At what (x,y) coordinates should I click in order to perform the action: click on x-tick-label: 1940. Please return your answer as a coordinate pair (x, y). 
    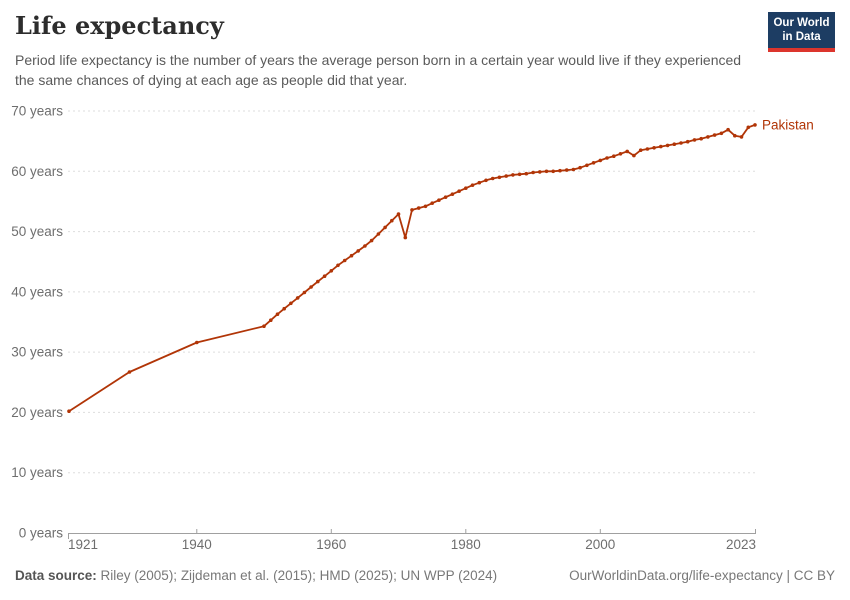
    Looking at the image, I should click on (197, 544).